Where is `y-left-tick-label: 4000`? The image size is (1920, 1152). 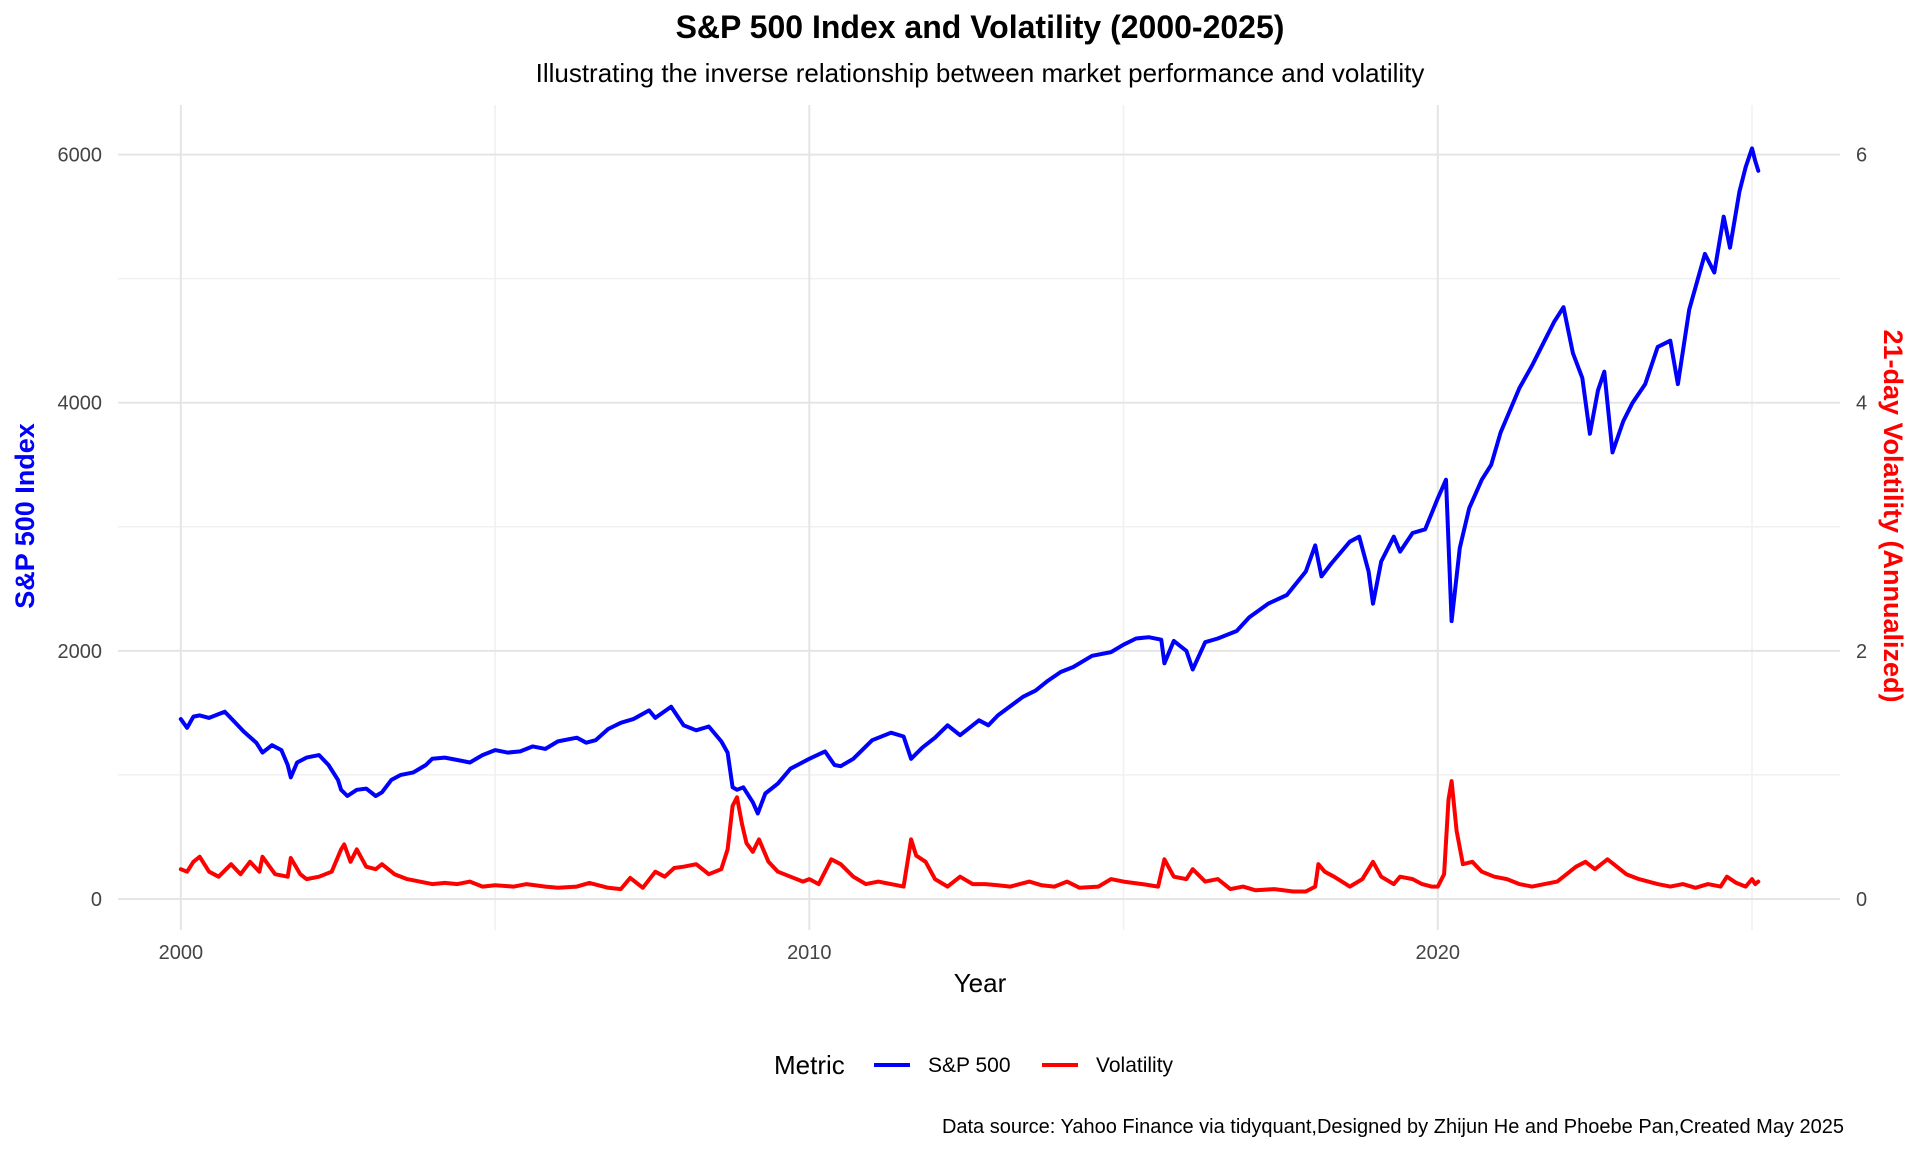 y-left-tick-label: 4000 is located at coordinates (80, 404).